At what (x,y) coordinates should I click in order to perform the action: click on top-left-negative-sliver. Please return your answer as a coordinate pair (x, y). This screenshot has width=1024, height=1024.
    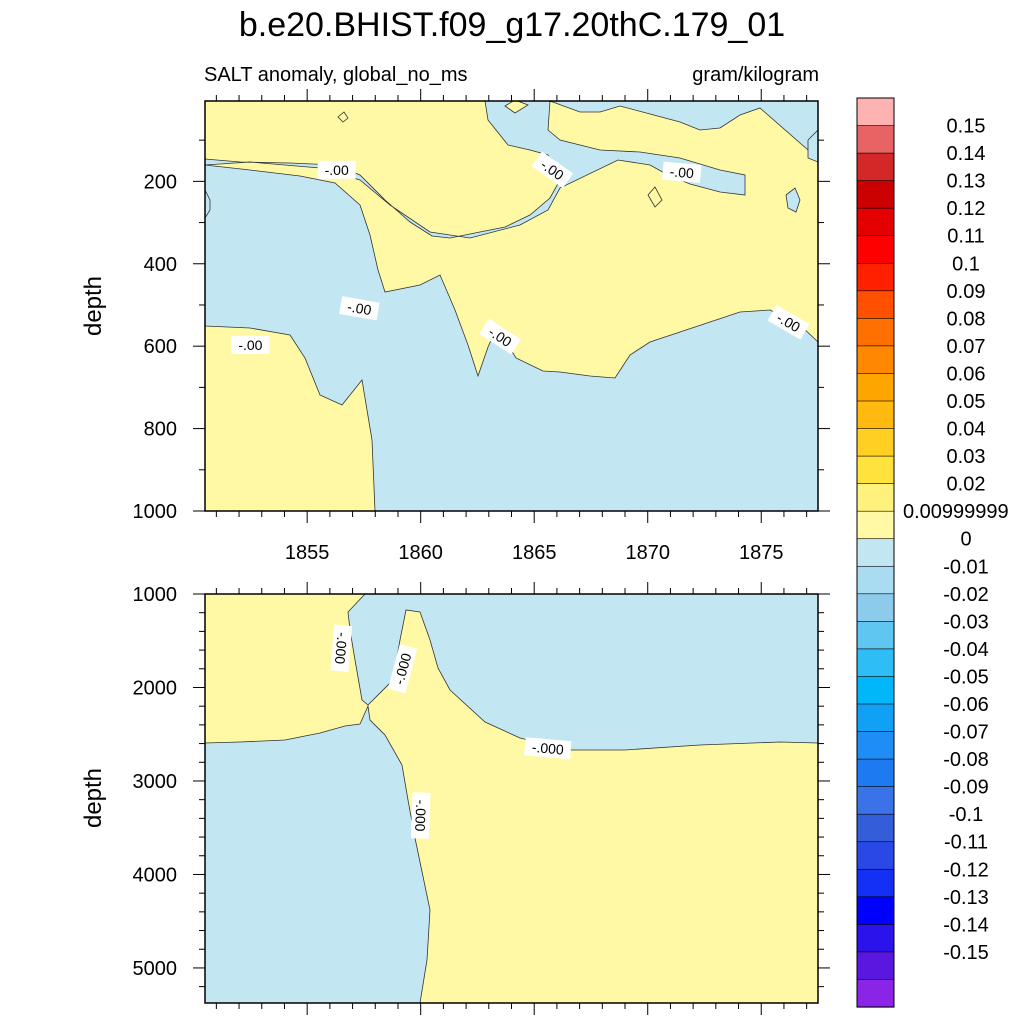
    Looking at the image, I should click on (208, 204).